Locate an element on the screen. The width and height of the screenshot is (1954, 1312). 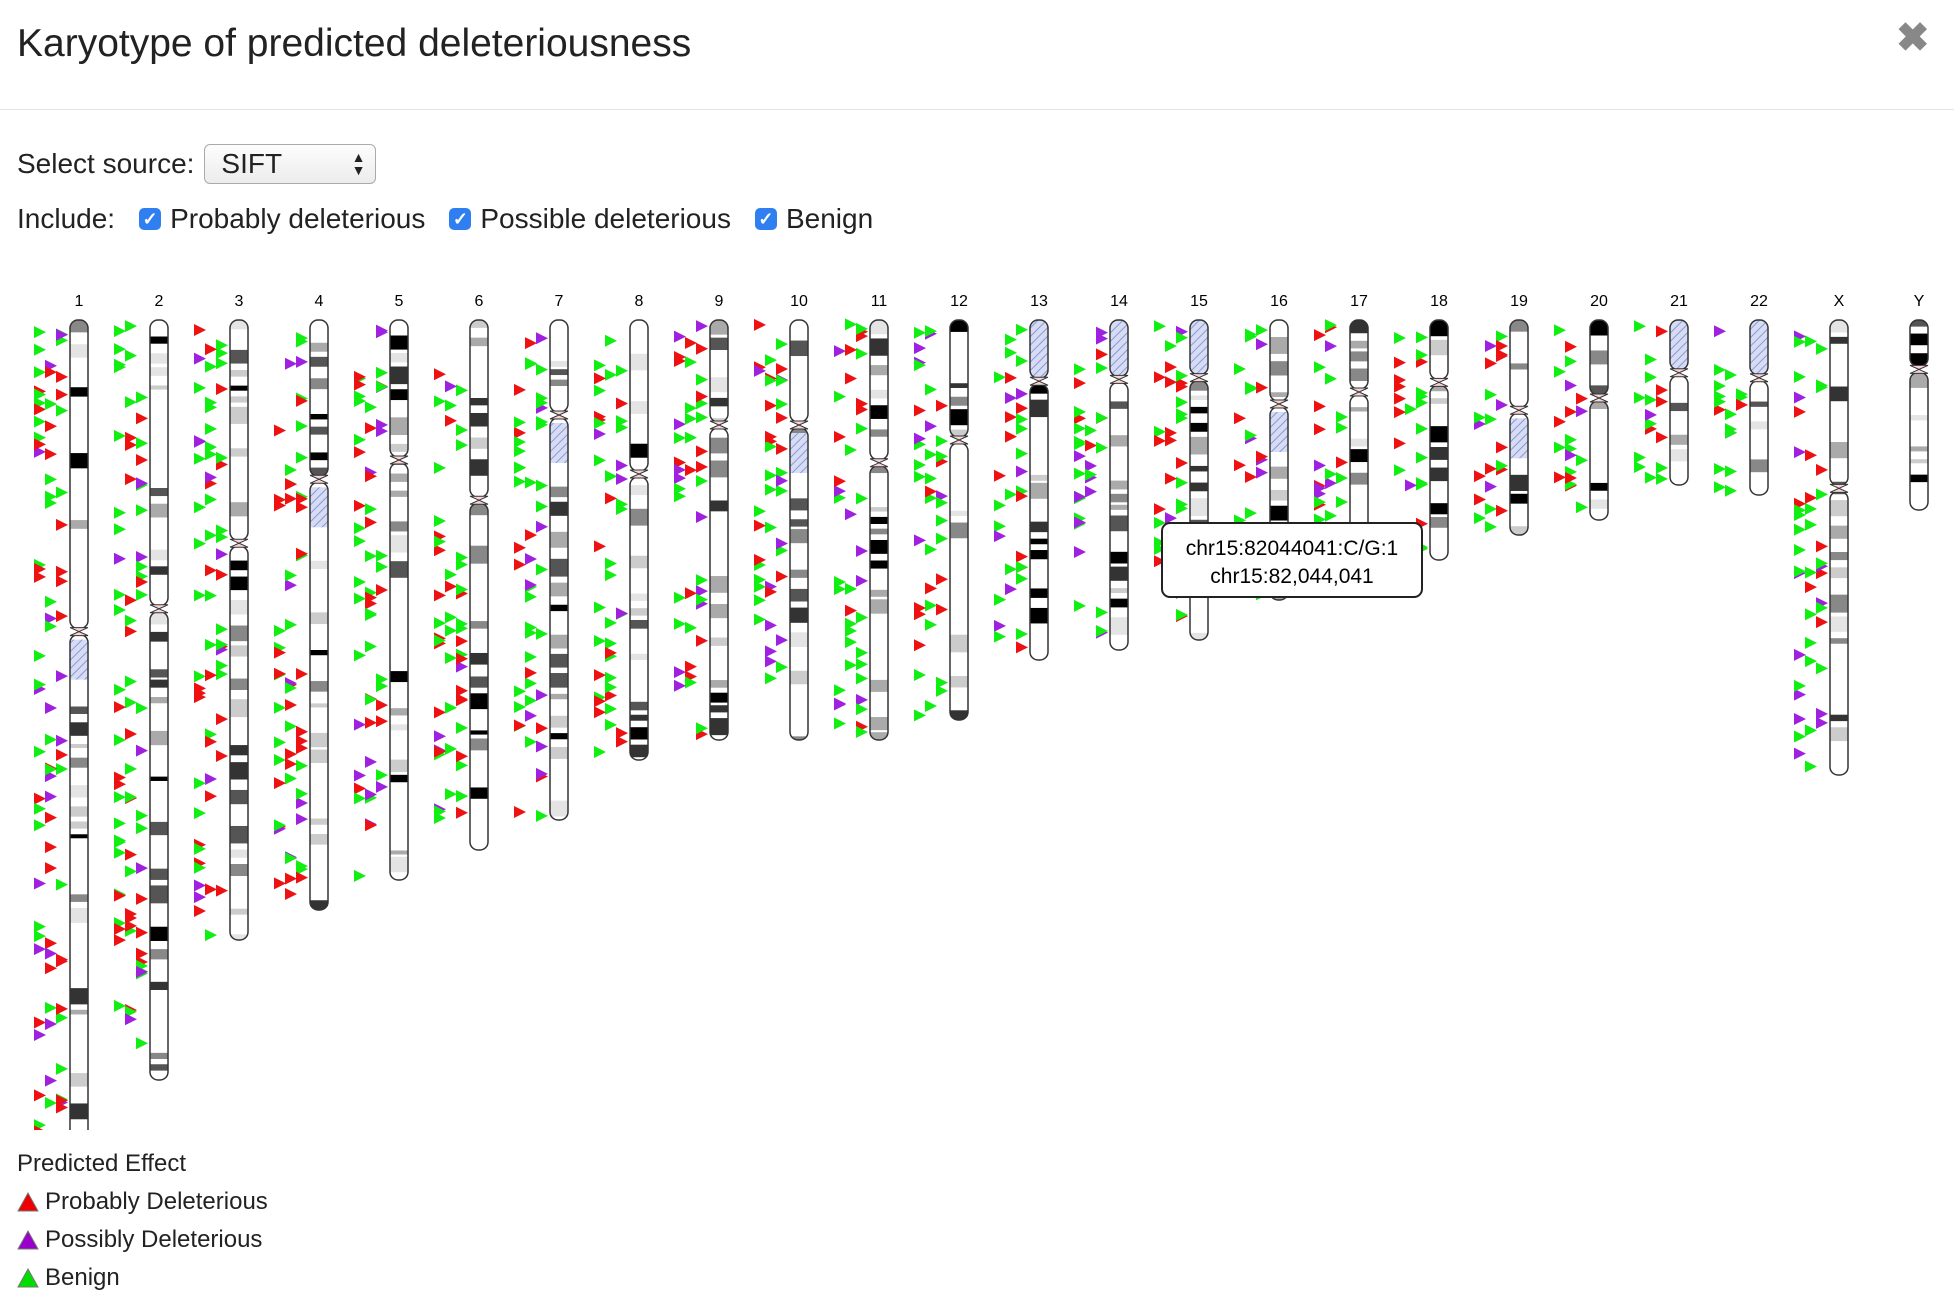
source-select: SIFT ▲ ▼ is located at coordinates (290, 164).